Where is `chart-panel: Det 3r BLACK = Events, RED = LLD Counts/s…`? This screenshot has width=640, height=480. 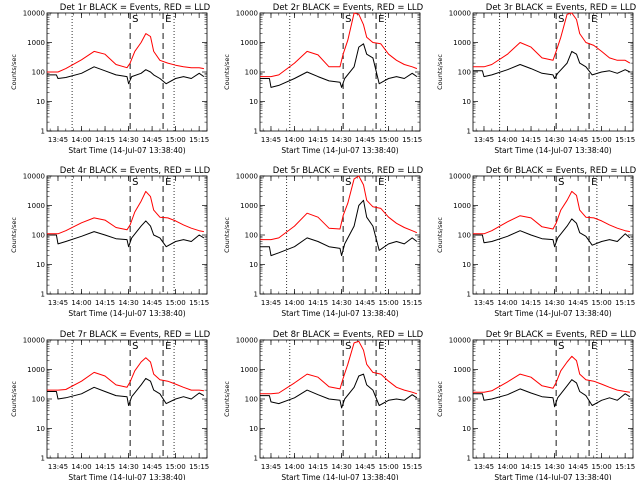
chart-panel: Det 3r BLACK = Events, RED = LLD Counts/s… is located at coordinates (536, 79).